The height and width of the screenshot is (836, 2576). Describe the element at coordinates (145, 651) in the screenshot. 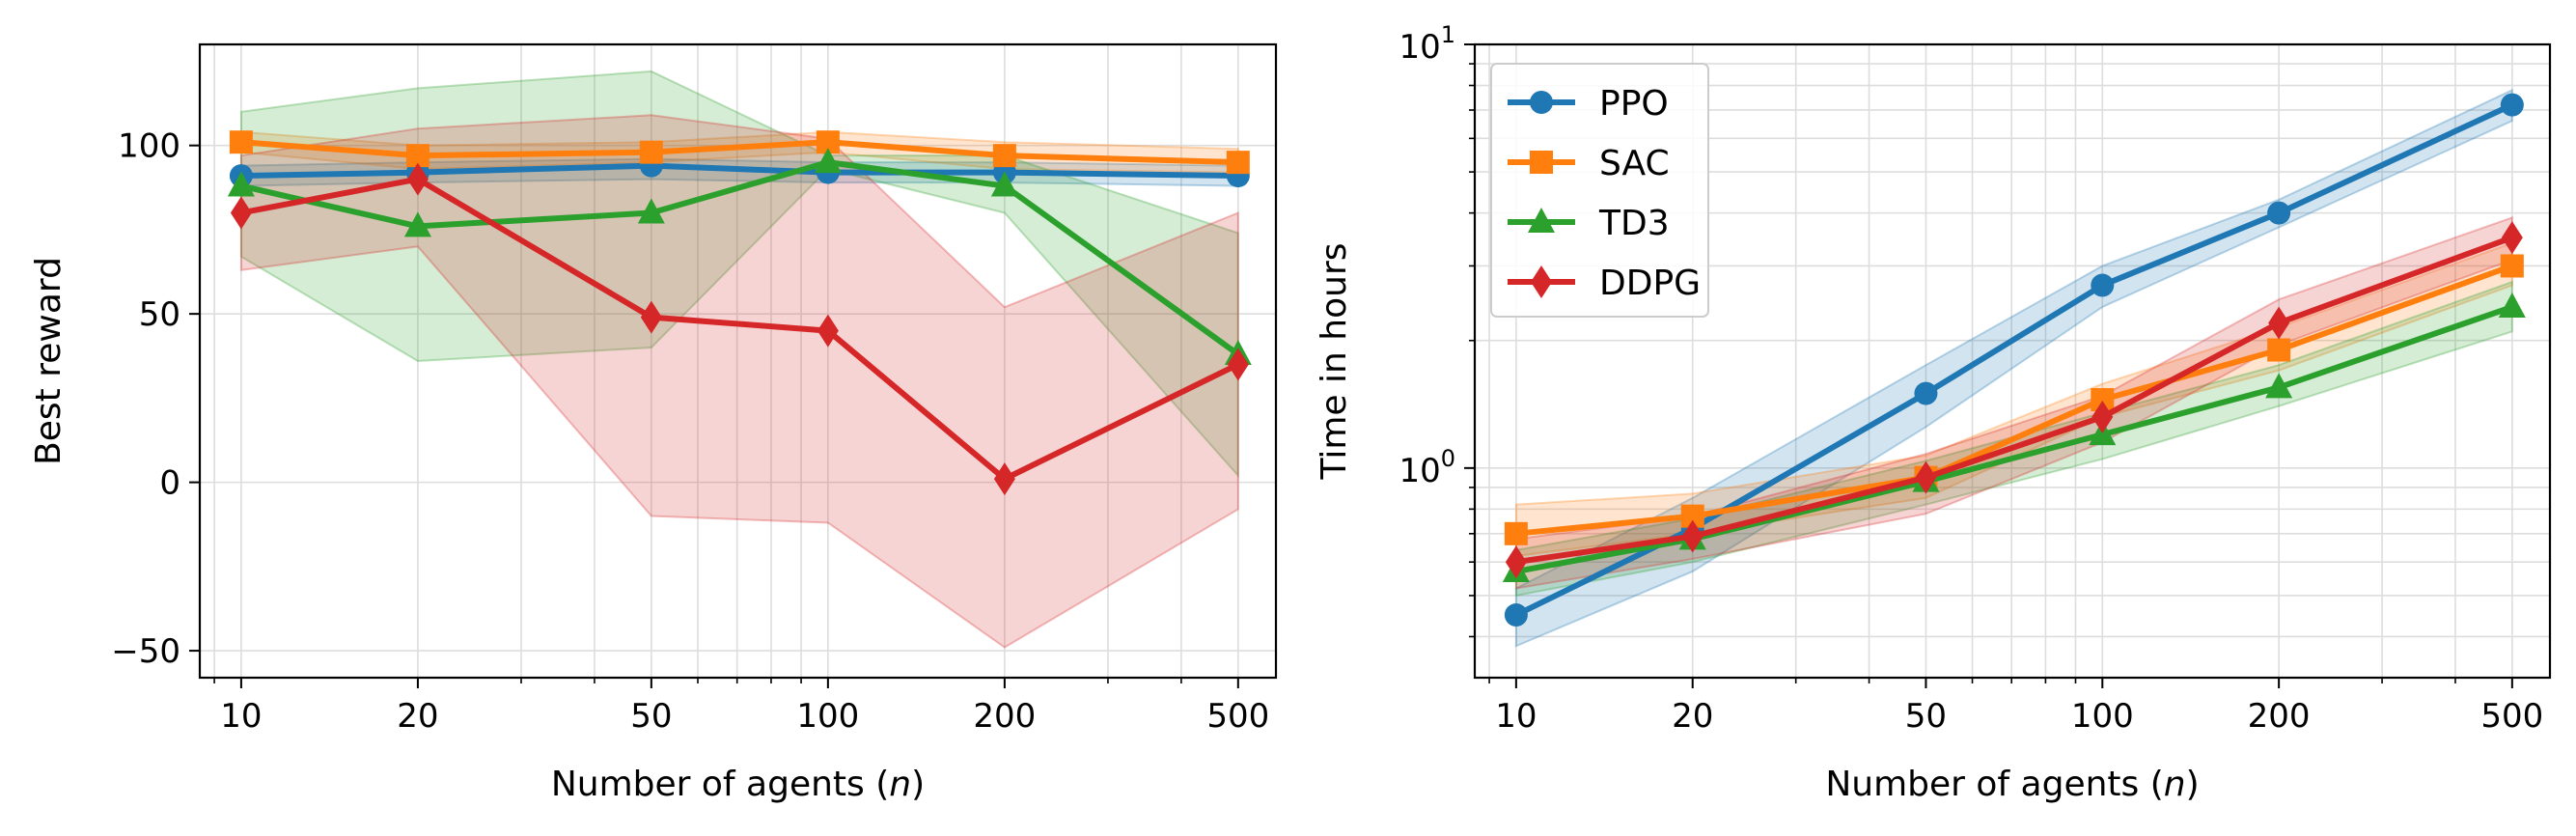

I see `y-tick-label: −50` at that location.